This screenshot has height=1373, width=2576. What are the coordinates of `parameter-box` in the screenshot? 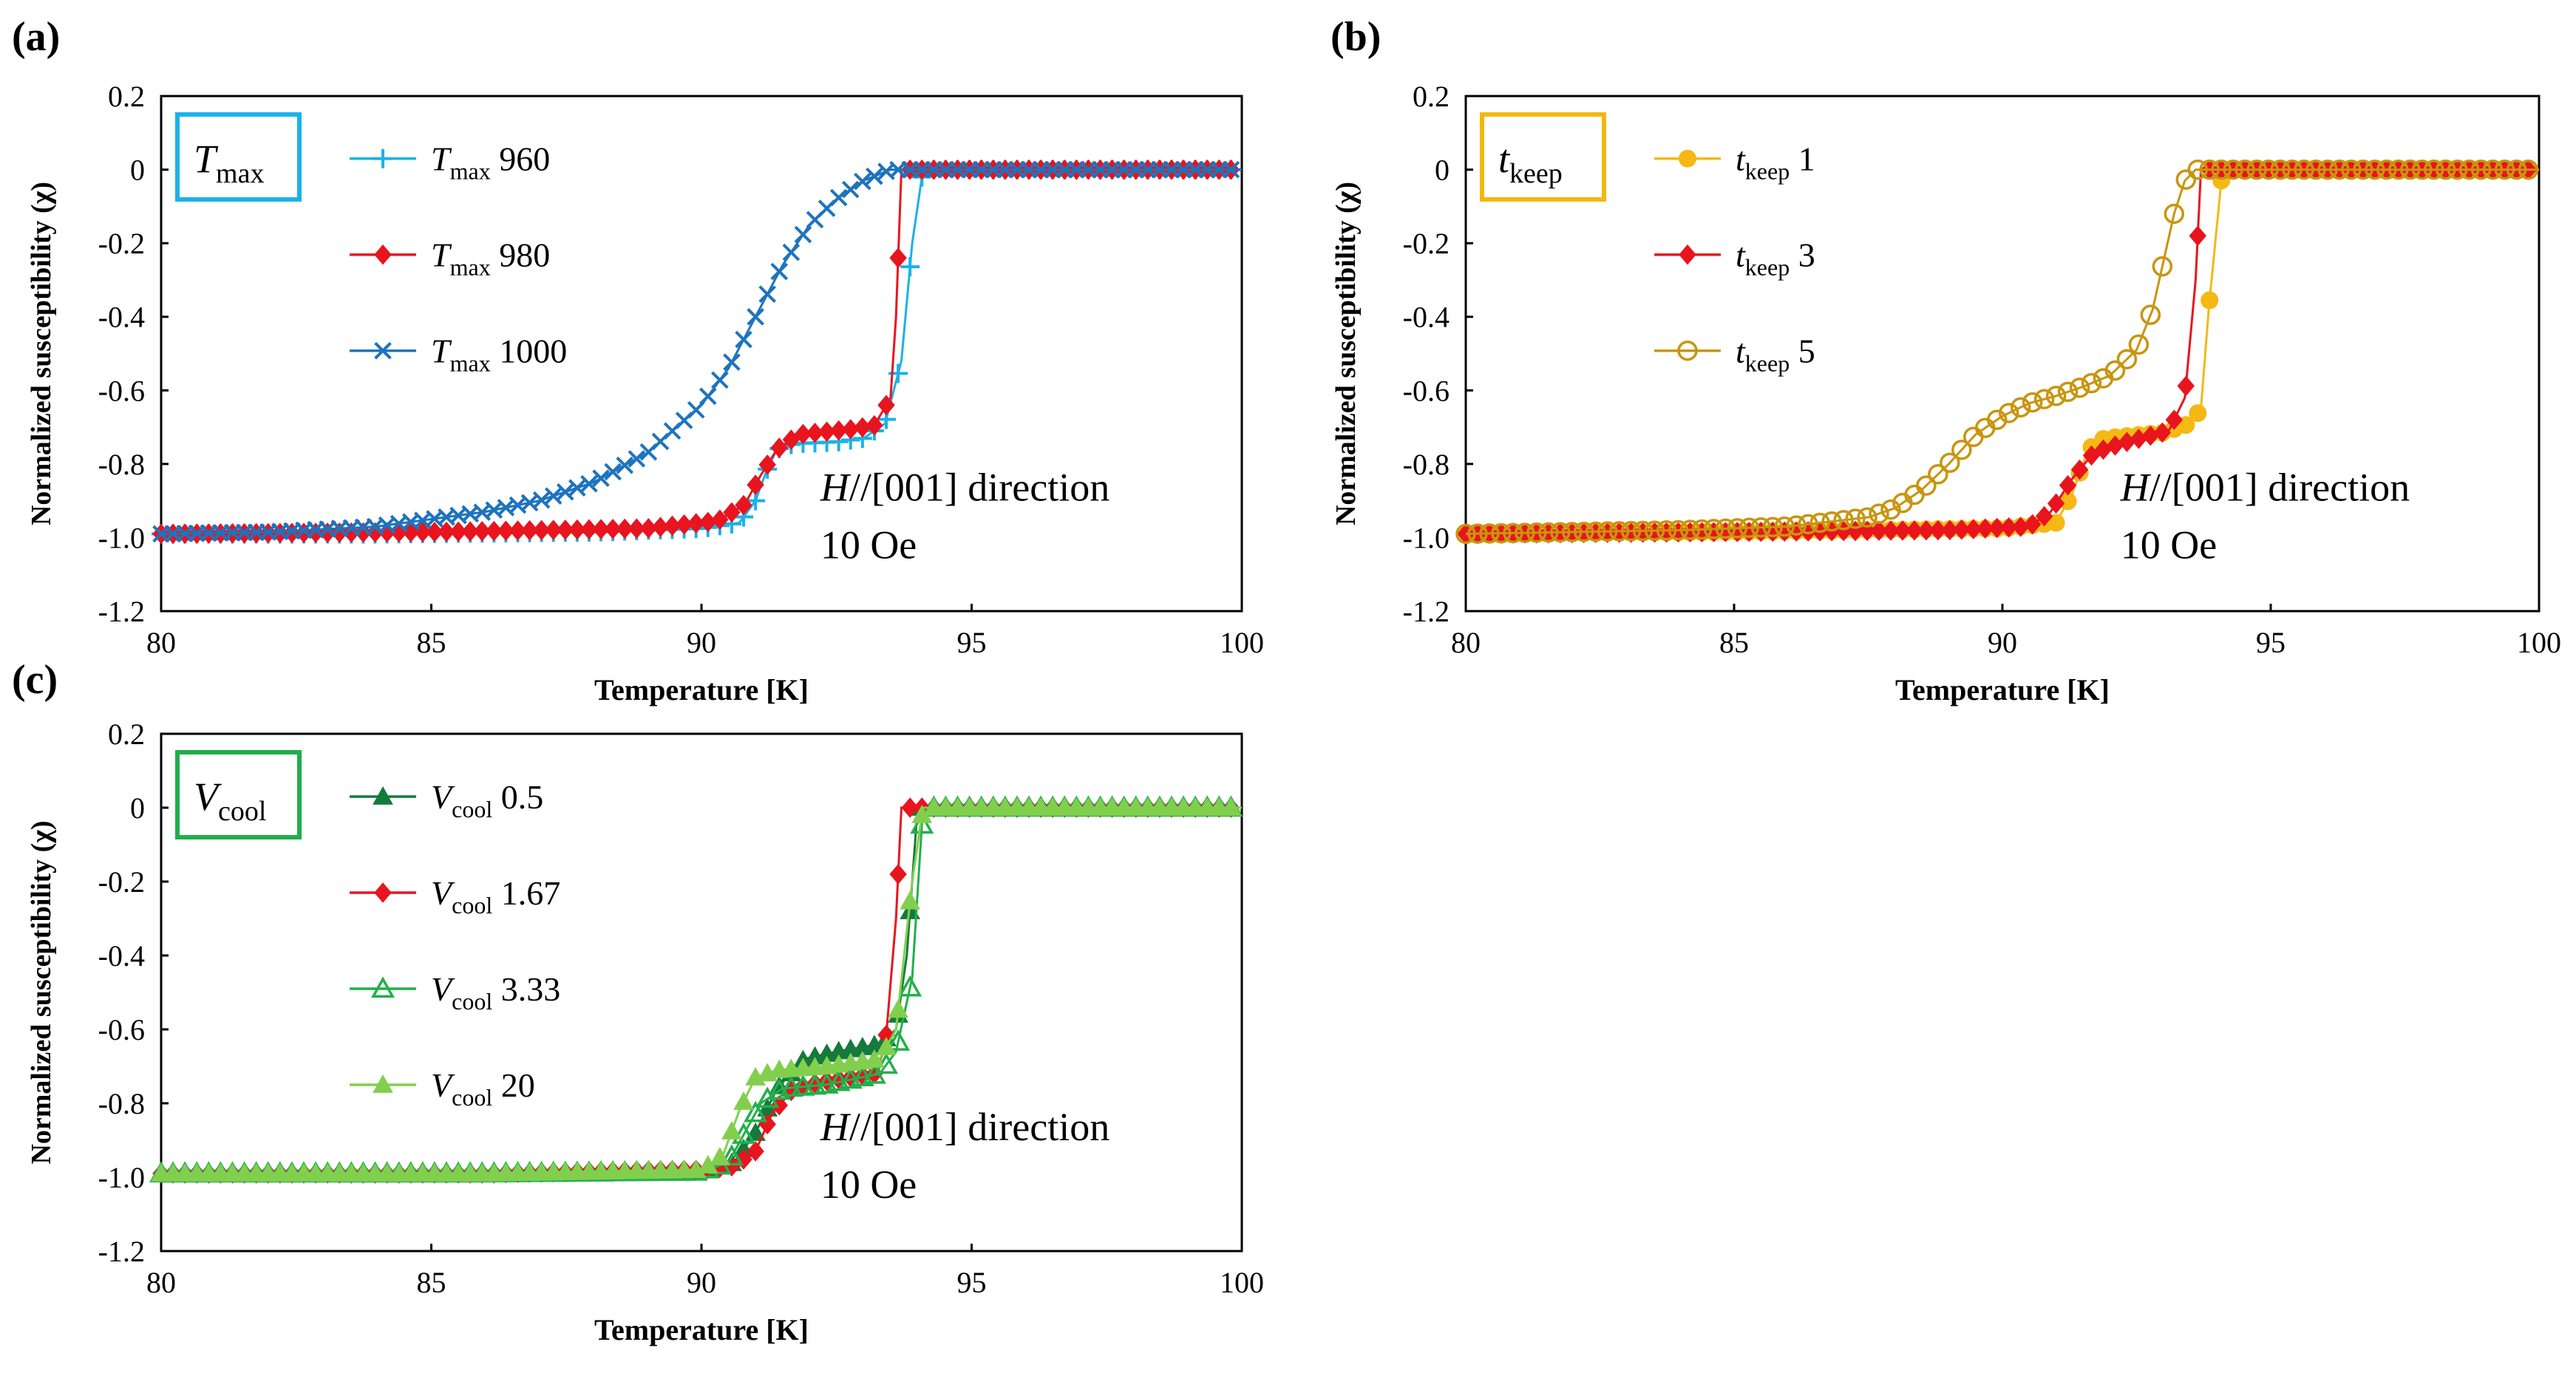 It's located at (238, 157).